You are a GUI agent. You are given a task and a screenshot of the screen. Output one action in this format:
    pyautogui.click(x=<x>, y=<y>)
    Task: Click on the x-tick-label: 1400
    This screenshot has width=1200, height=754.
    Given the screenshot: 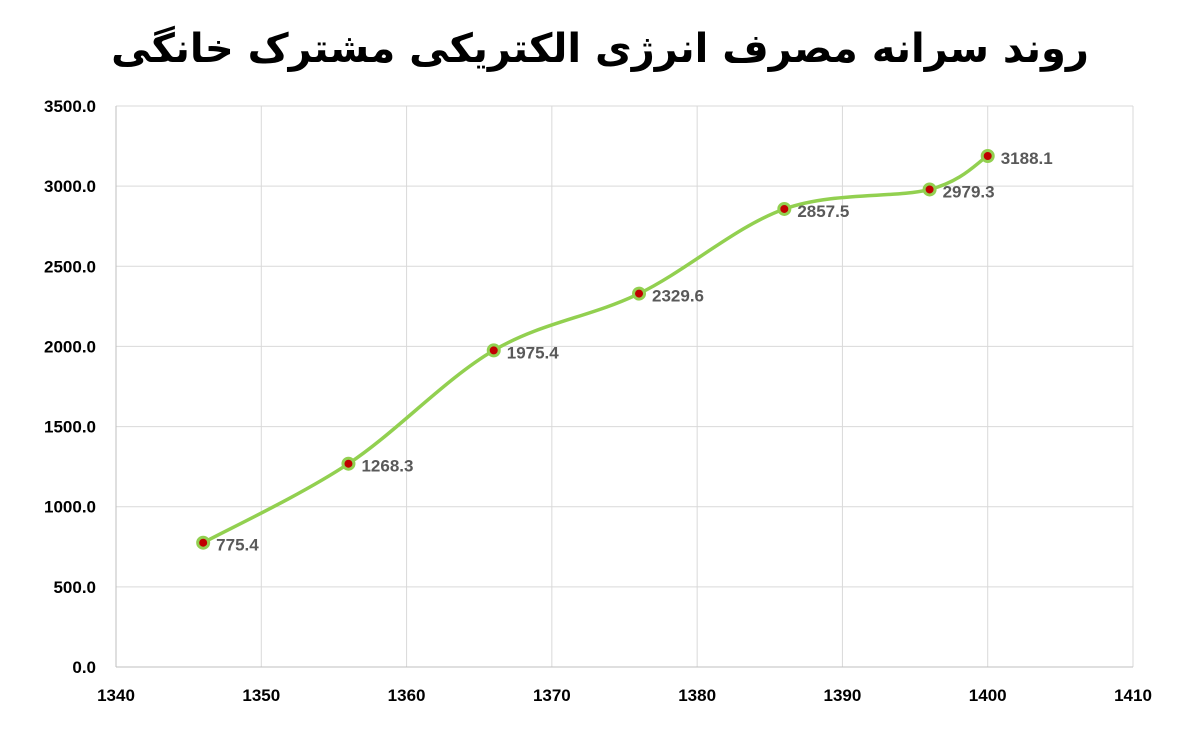 What is the action you would take?
    pyautogui.click(x=988, y=695)
    